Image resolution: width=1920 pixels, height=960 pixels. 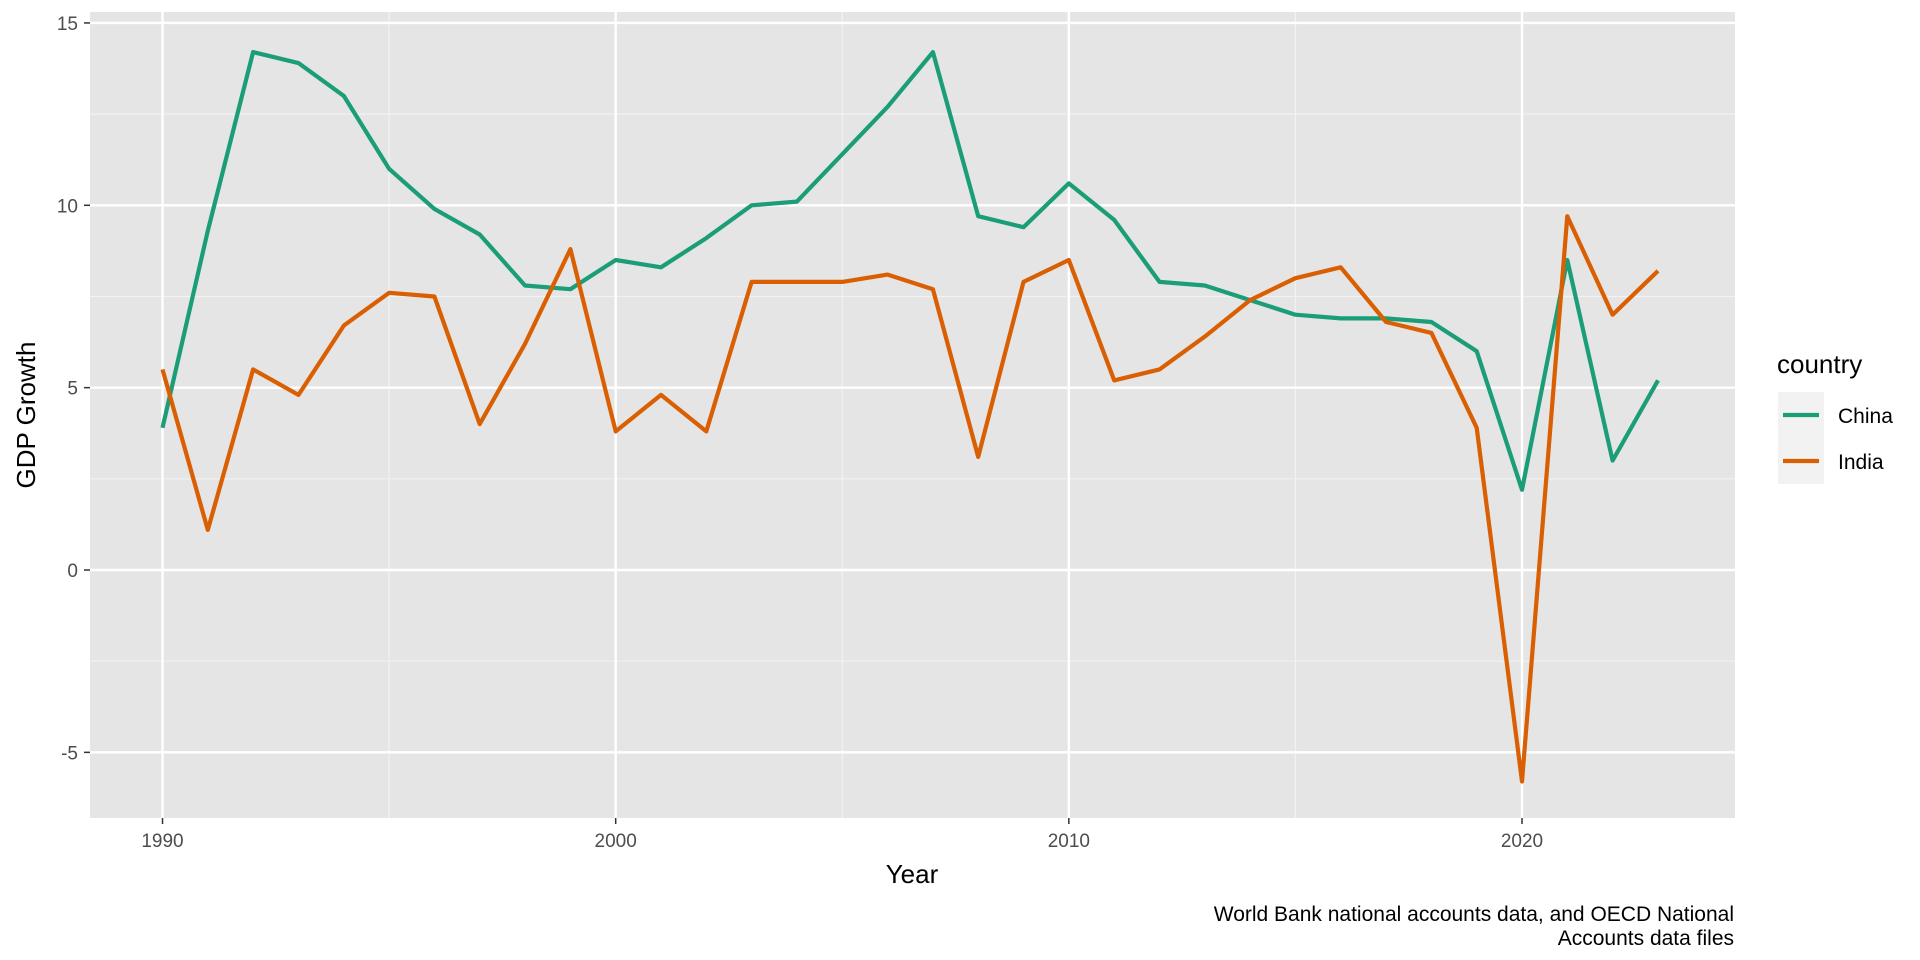 What do you see at coordinates (1865, 416) in the screenshot?
I see `legend-label-china: China` at bounding box center [1865, 416].